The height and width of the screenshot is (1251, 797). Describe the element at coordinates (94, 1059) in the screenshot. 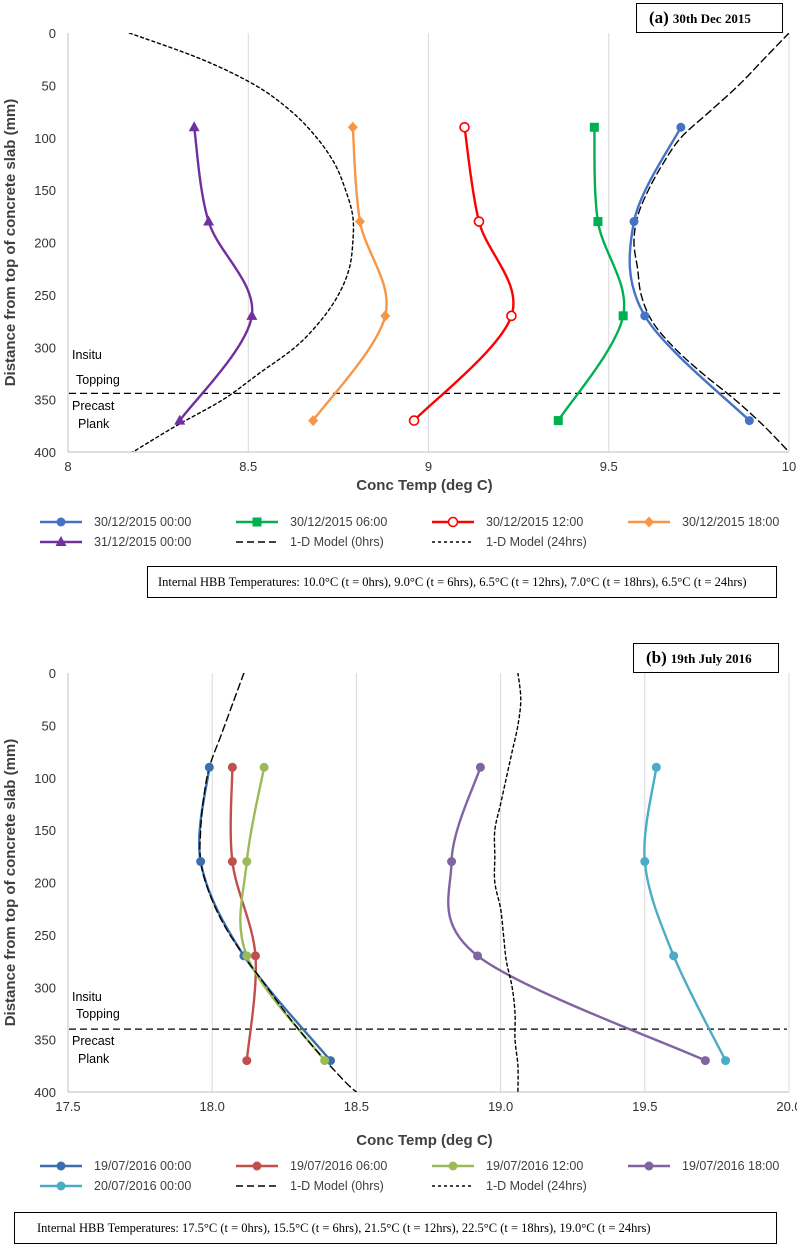

I see `chart-b-zone-label-lower: Plank` at that location.